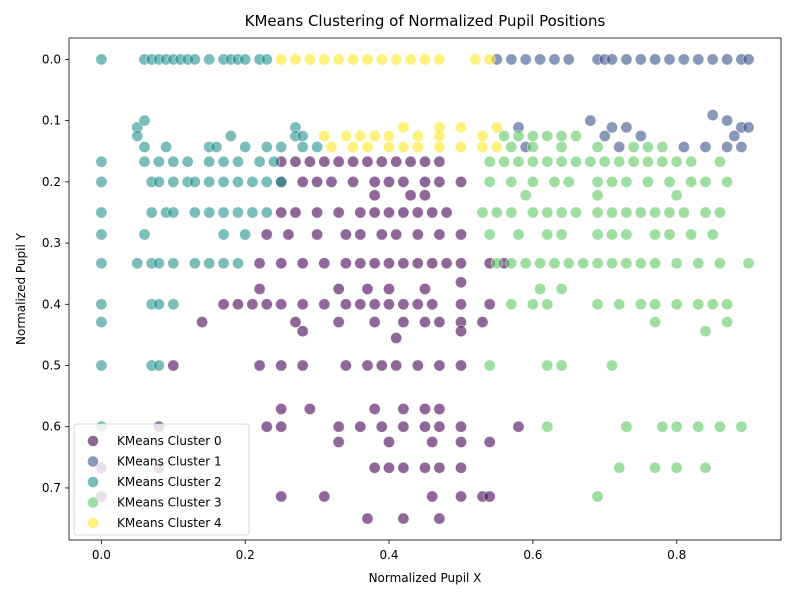 The image size is (800, 600). Describe the element at coordinates (169, 503) in the screenshot. I see `legend-label-3: KMeans Cluster 3` at that location.